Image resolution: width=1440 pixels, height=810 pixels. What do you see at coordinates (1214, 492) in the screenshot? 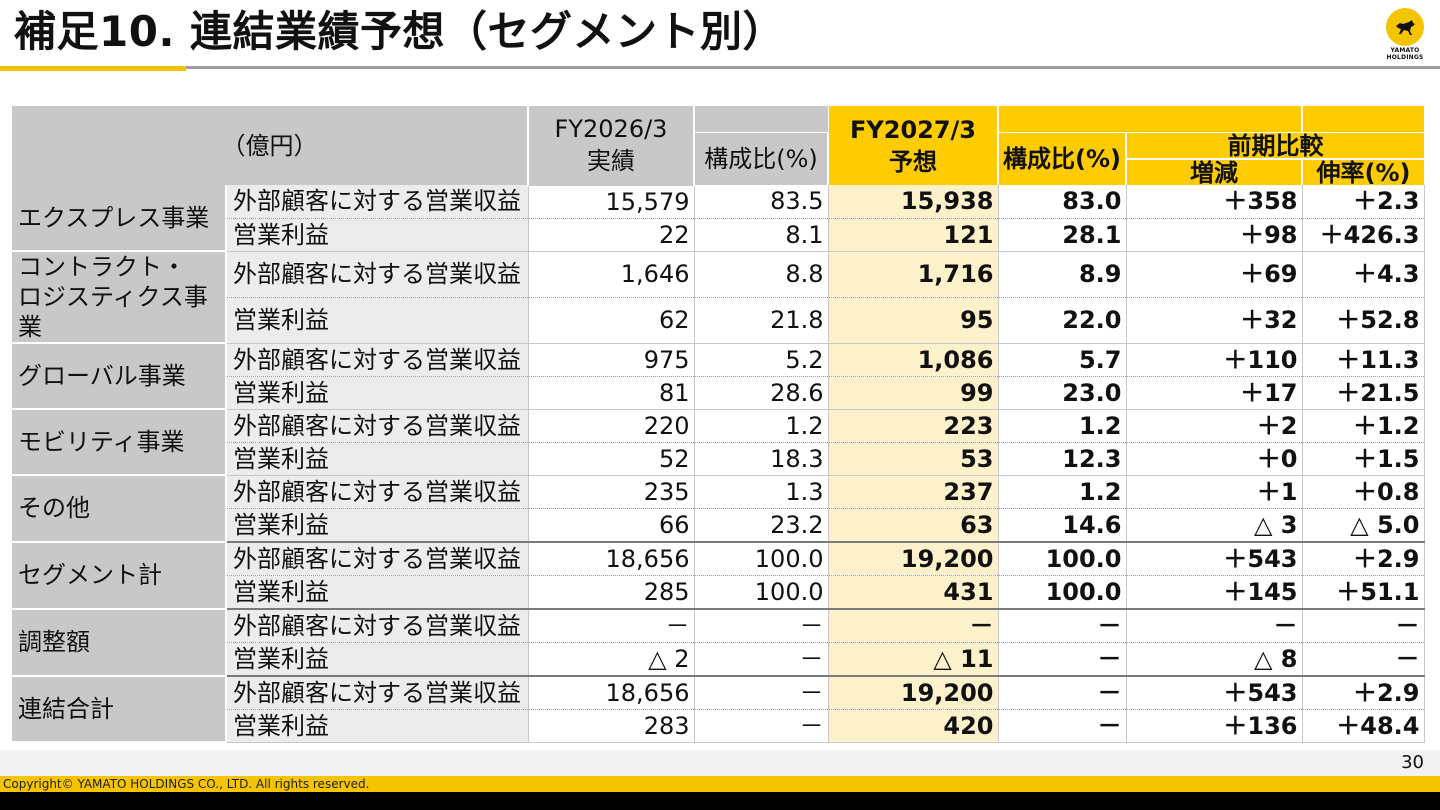
I see `change-value: ＋1` at bounding box center [1214, 492].